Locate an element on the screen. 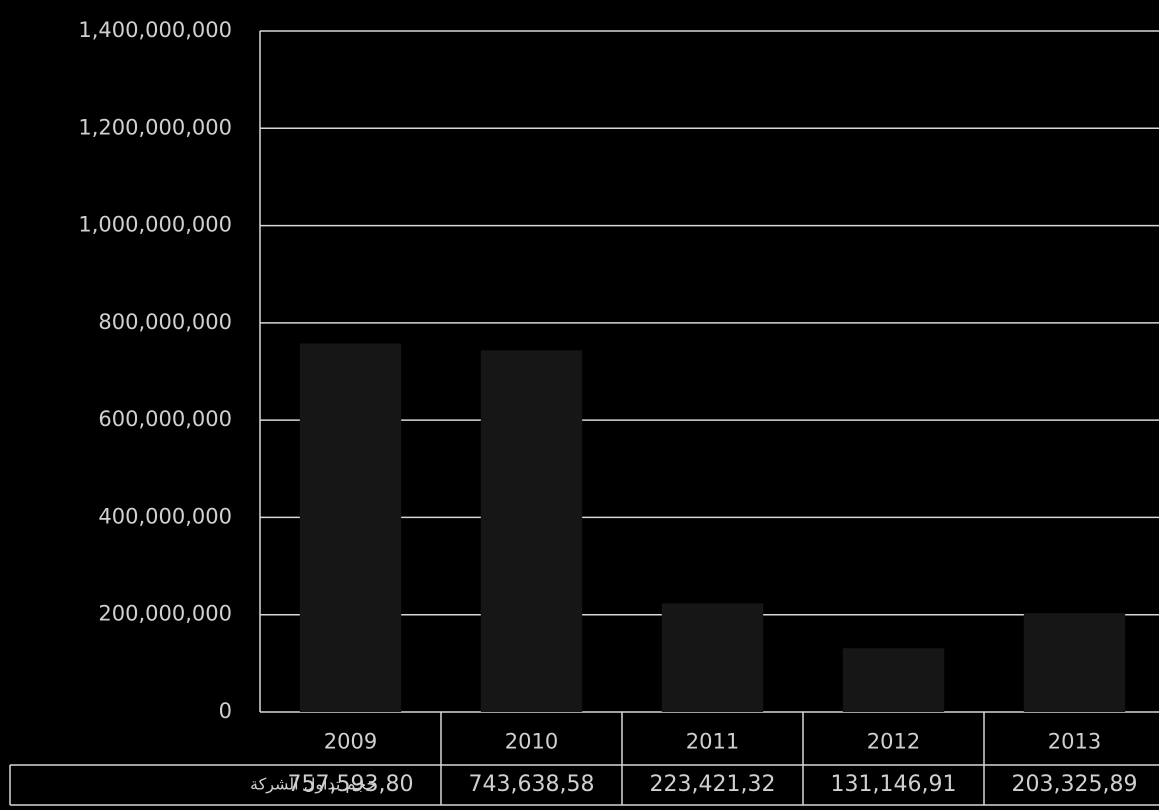 Image resolution: width=1159 pixels, height=810 pixels. x-tick-label: 2011 is located at coordinates (712, 742).